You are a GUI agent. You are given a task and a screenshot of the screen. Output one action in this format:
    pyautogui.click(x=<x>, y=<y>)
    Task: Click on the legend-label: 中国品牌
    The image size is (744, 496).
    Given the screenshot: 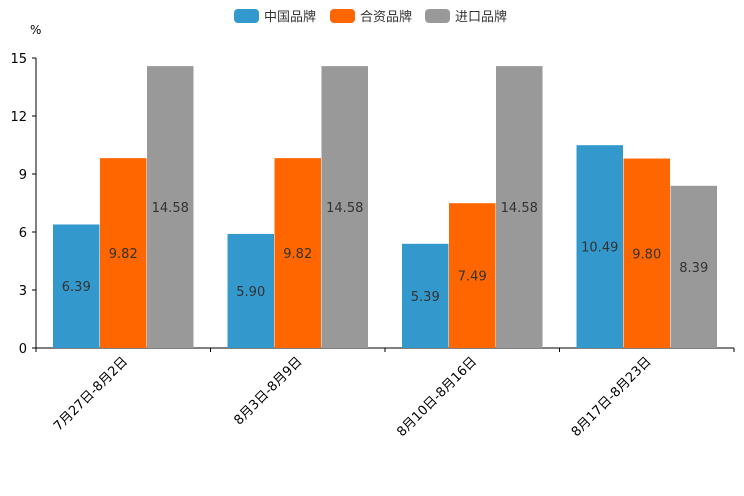 What is the action you would take?
    pyautogui.click(x=290, y=17)
    